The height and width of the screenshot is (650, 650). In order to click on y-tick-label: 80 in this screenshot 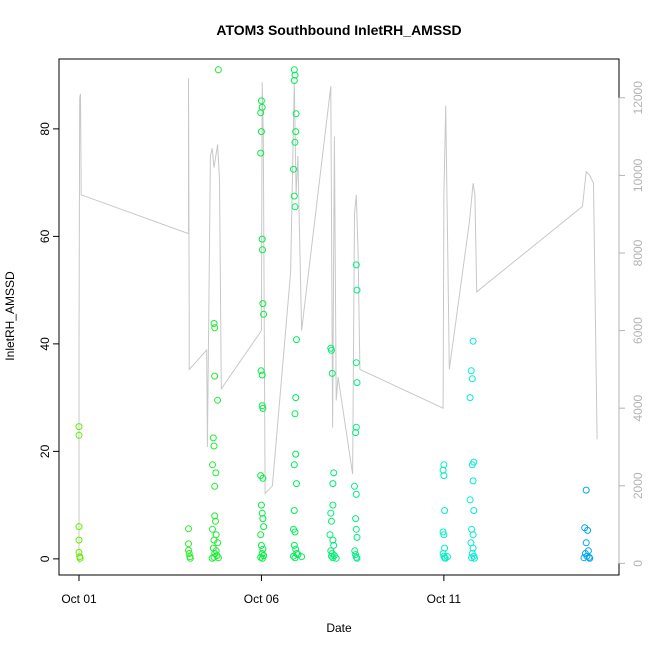, I will do `click(45, 129)`.